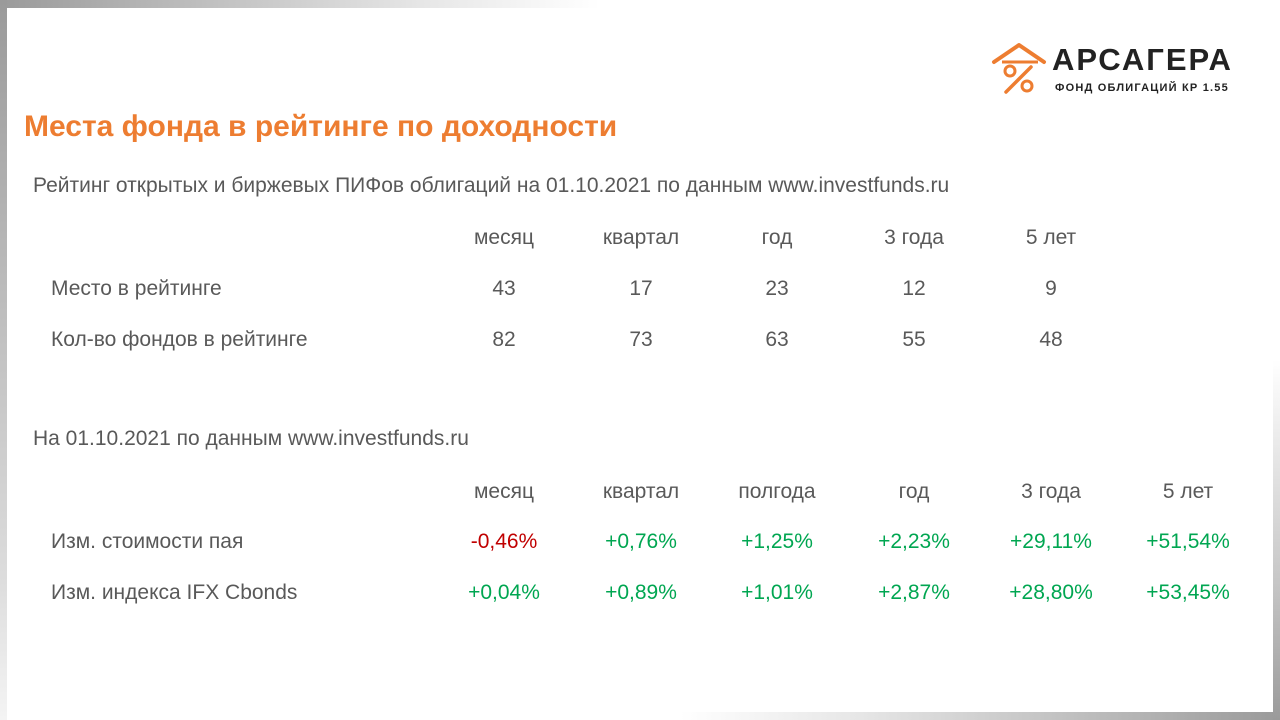 This screenshot has width=1280, height=720. I want to click on rating-row-label: Место в рейтинге, so click(136, 288).